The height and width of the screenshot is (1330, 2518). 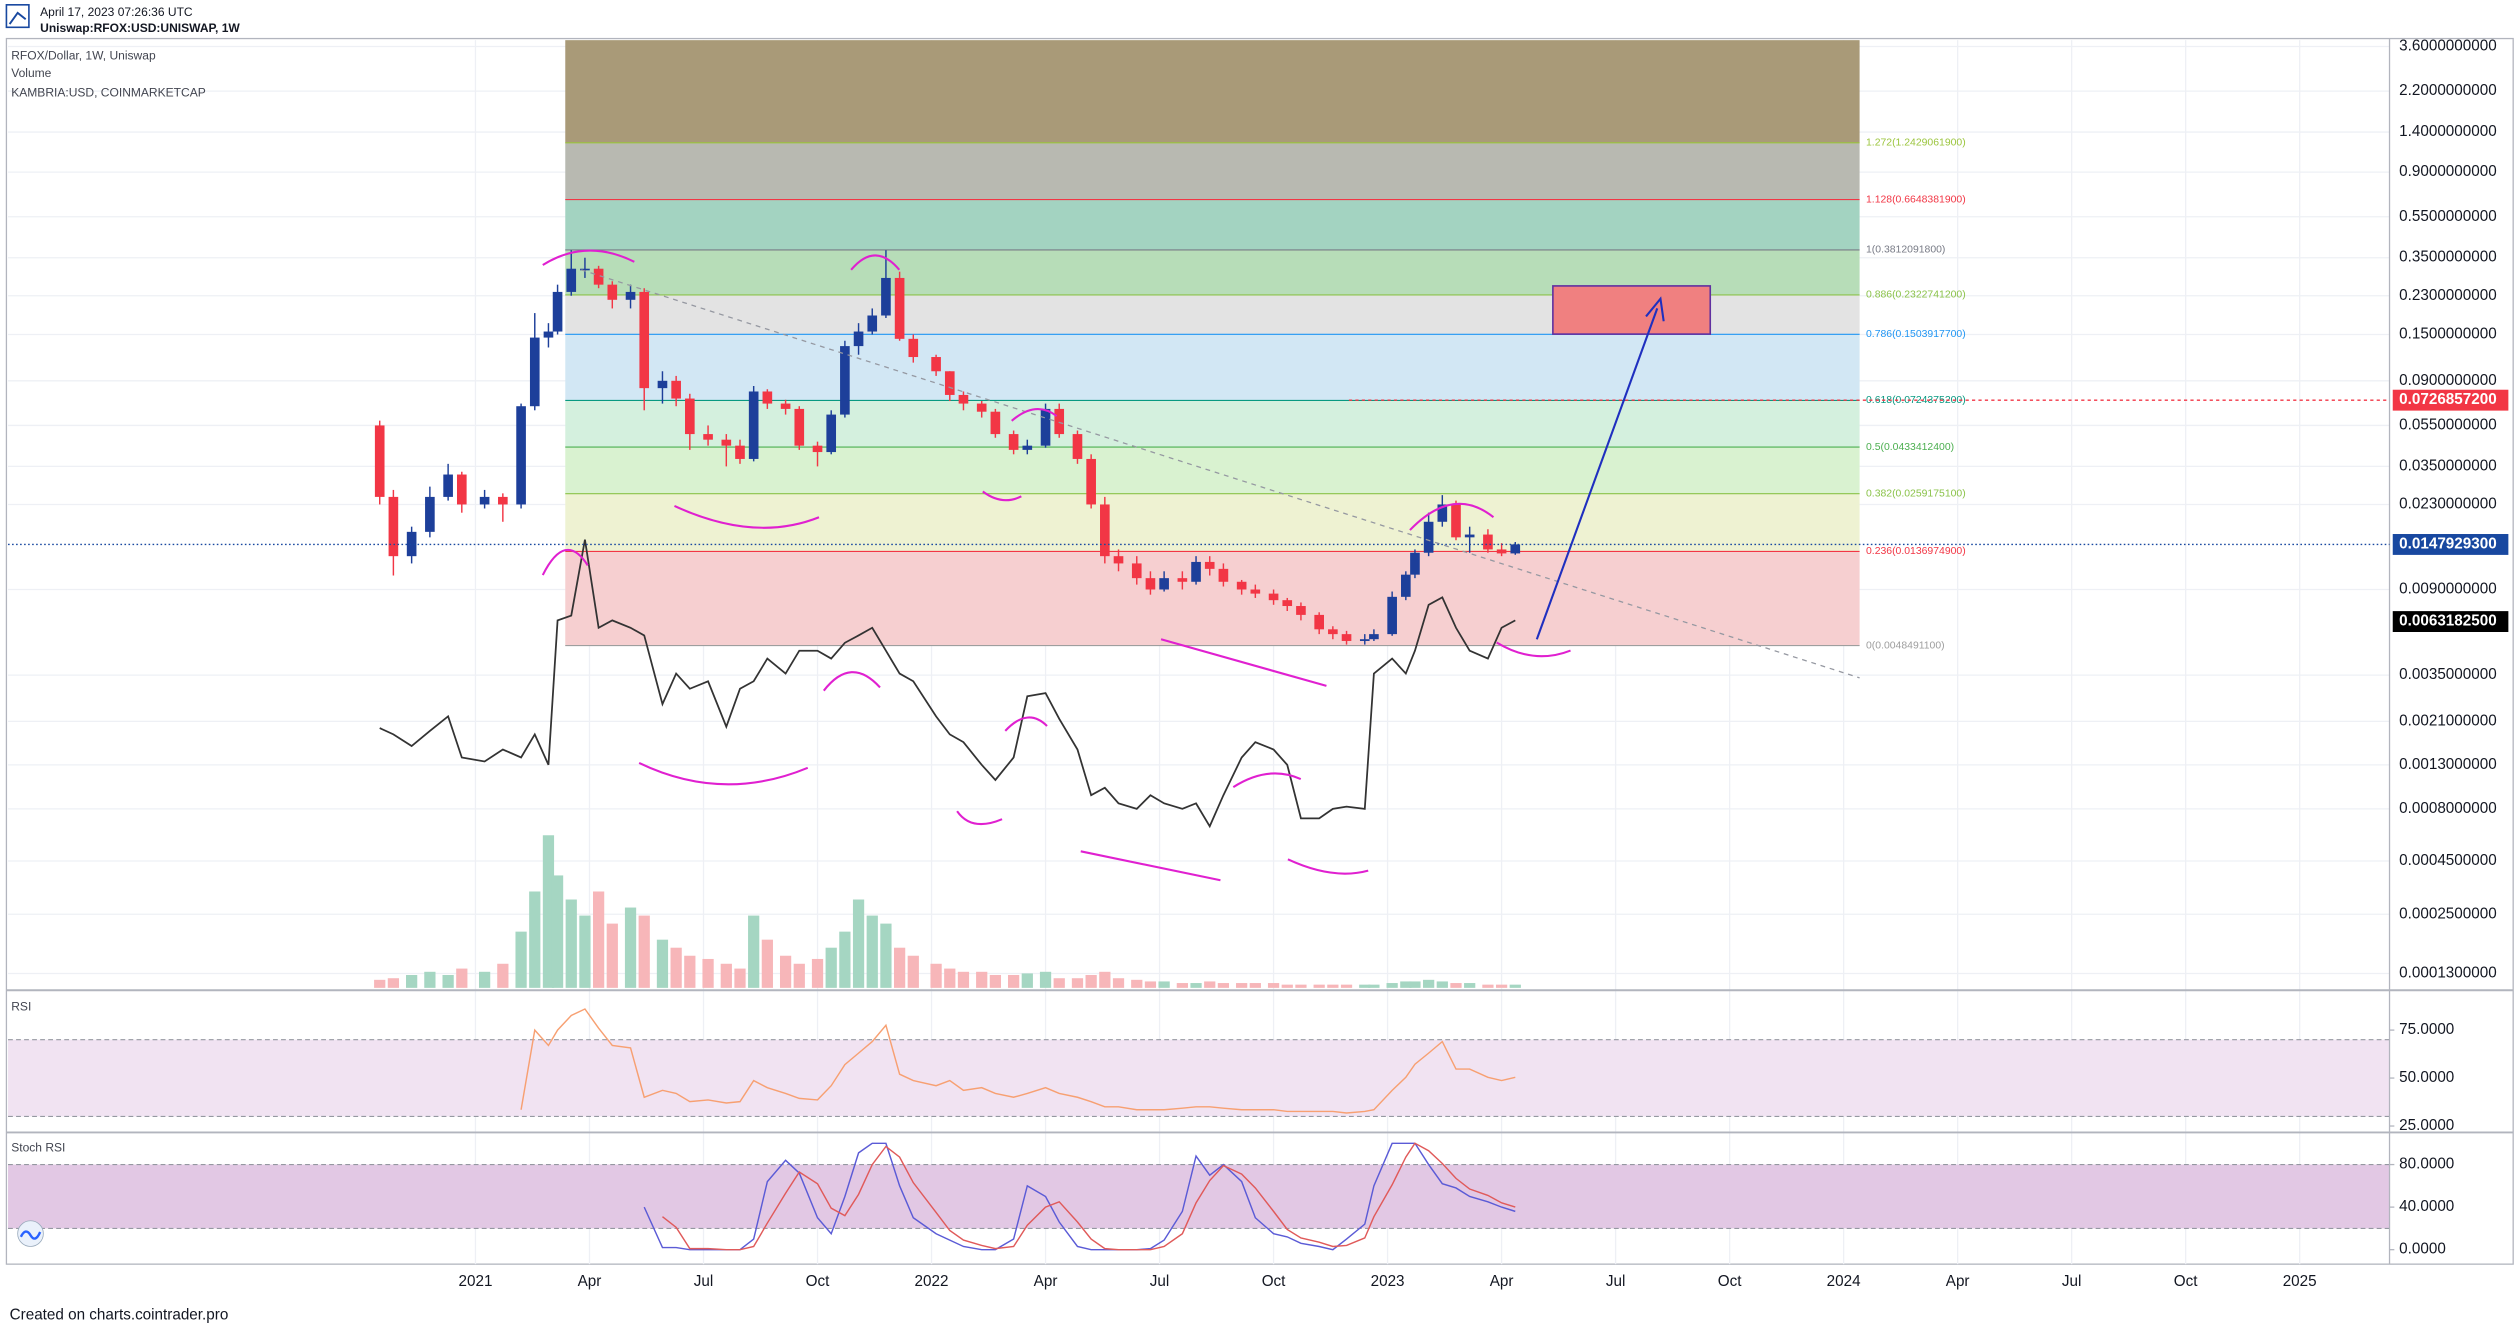 What do you see at coordinates (119, 1315) in the screenshot?
I see `footer: Created on charts.cointrader.pro` at bounding box center [119, 1315].